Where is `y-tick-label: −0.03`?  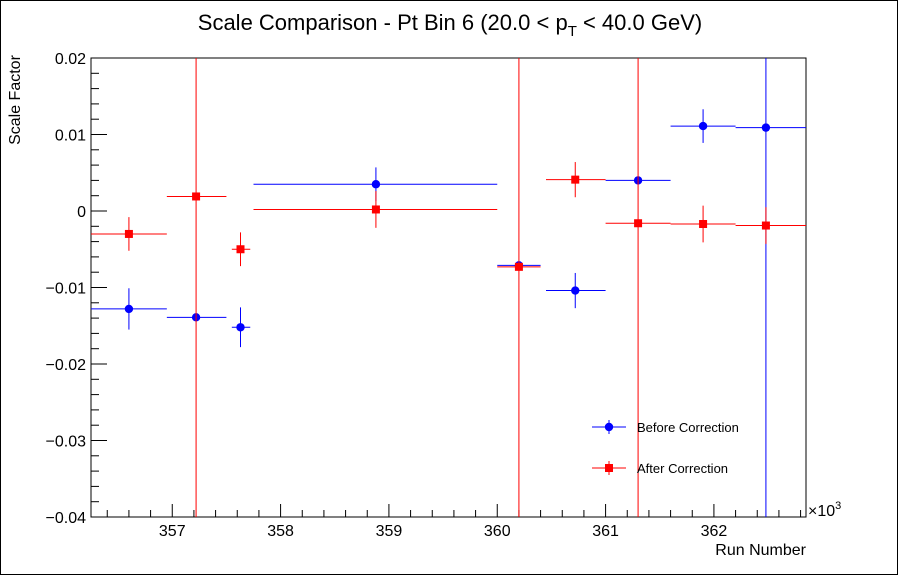
y-tick-label: −0.03 is located at coordinates (66, 442).